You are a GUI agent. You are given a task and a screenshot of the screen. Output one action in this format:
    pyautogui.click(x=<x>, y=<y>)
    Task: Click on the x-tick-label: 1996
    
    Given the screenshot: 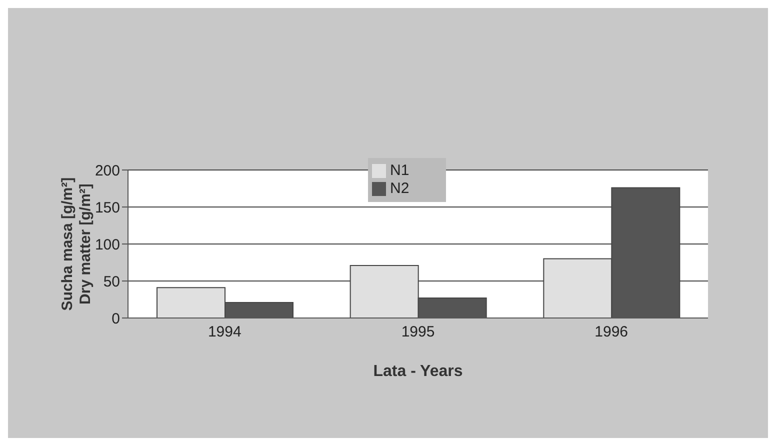 What is the action you would take?
    pyautogui.click(x=611, y=332)
    